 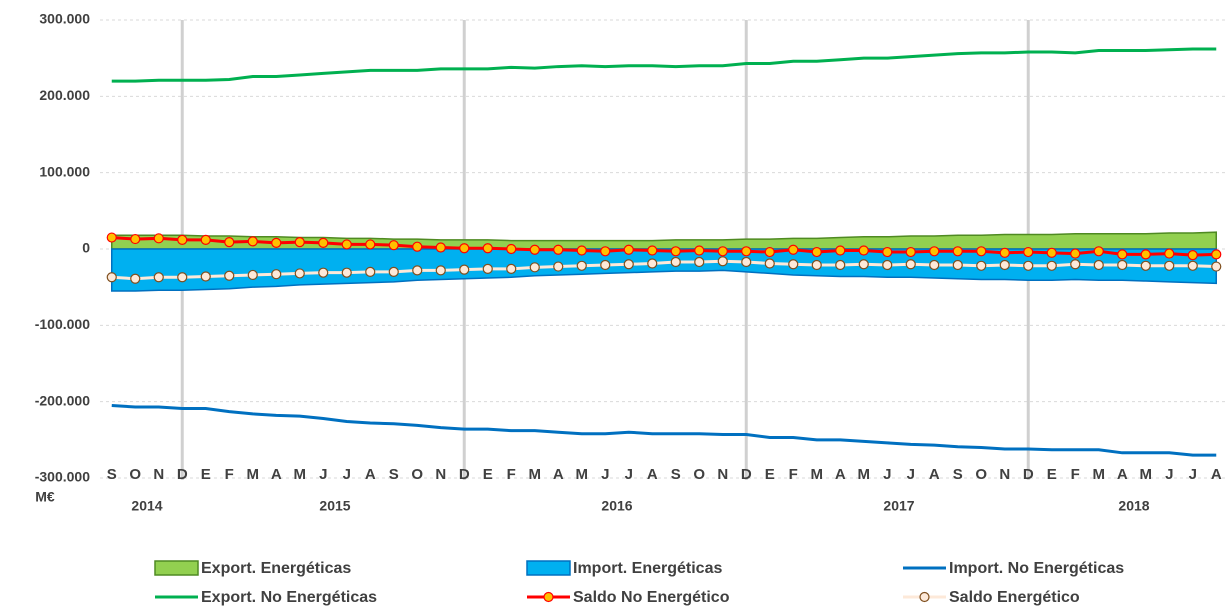 What do you see at coordinates (1036, 568) in the screenshot?
I see `legend-label: Import. No Energéticas` at bounding box center [1036, 568].